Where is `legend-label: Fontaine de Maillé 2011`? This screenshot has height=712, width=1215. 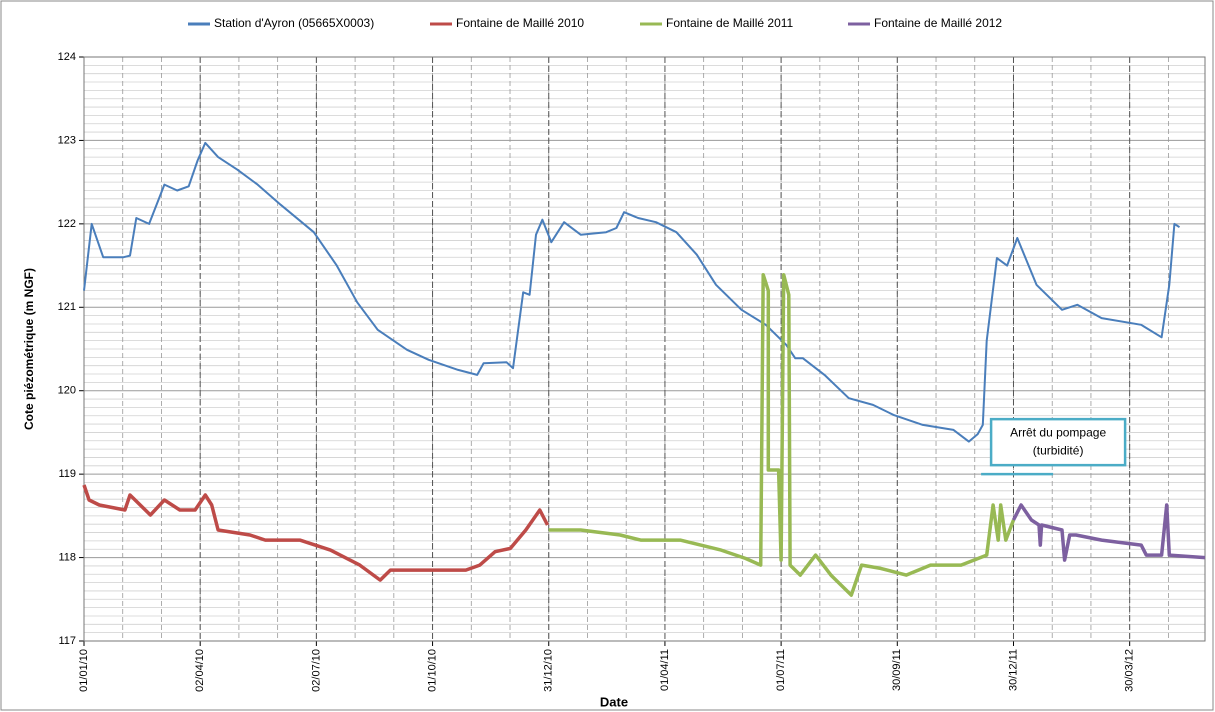 legend-label: Fontaine de Maillé 2011 is located at coordinates (730, 23).